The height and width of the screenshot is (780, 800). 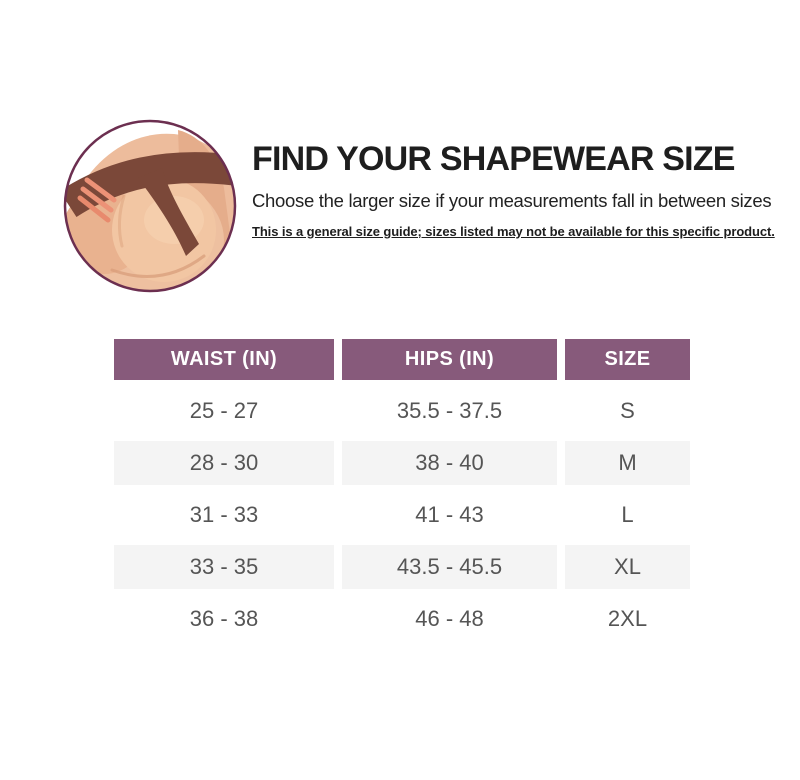 I want to click on table-row-xl: 33 - 35 43.5 - 45.5 XL, so click(x=402, y=567).